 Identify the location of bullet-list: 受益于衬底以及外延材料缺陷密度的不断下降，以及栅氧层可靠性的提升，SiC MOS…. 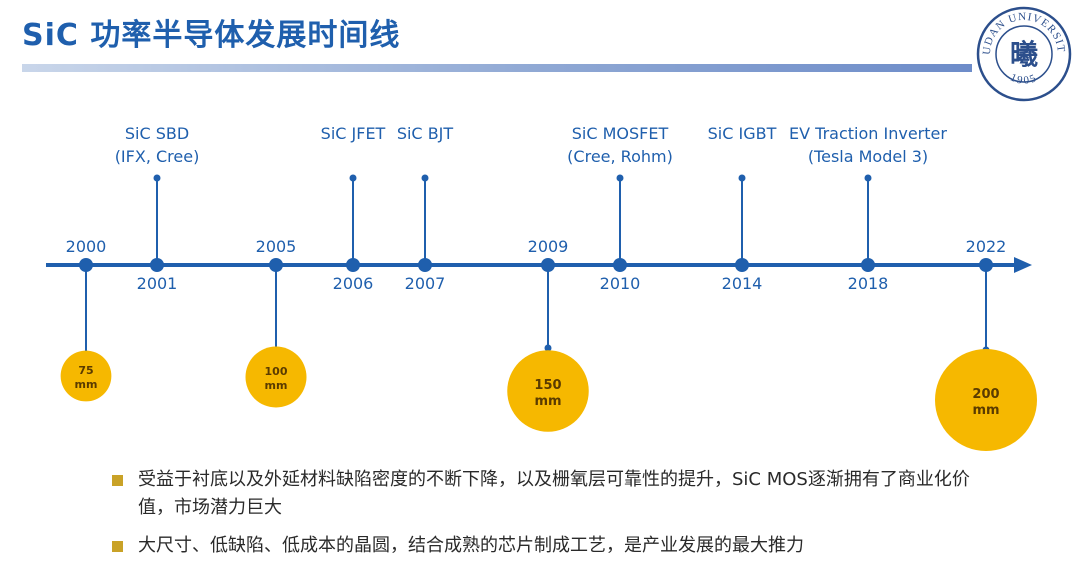
(552, 518).